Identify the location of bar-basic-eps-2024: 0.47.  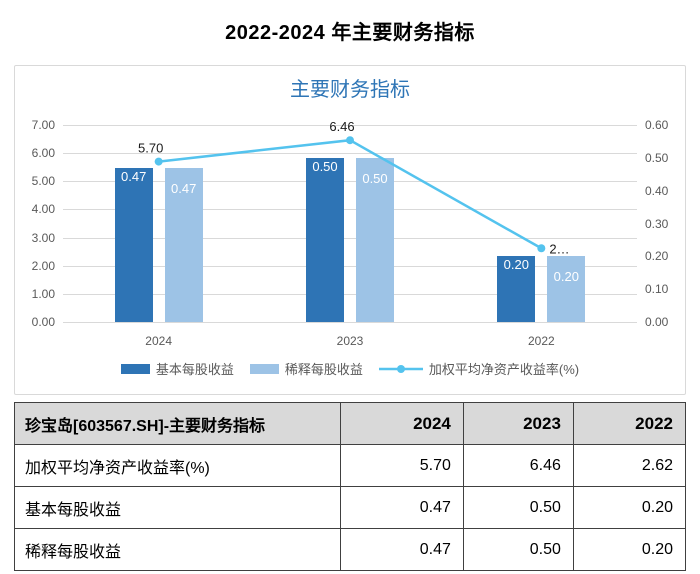
(133, 244).